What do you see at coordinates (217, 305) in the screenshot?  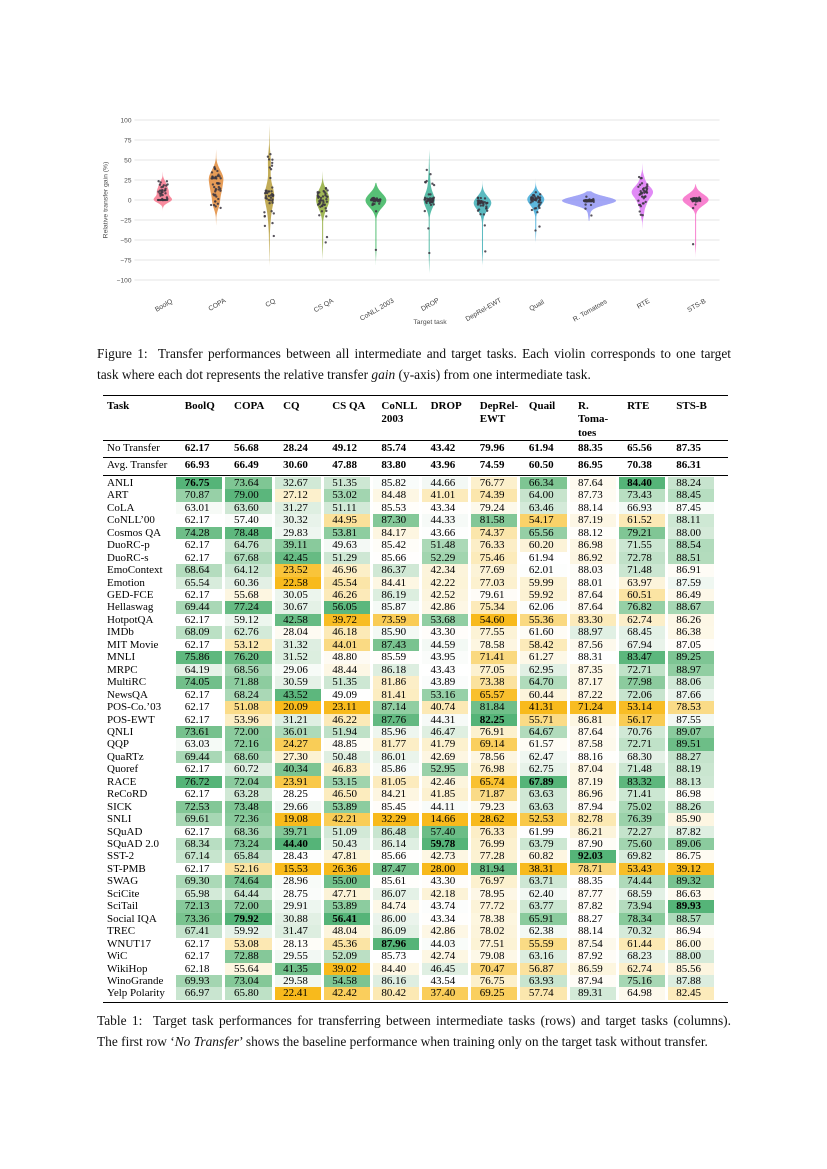 I see `svg-text: COPA` at bounding box center [217, 305].